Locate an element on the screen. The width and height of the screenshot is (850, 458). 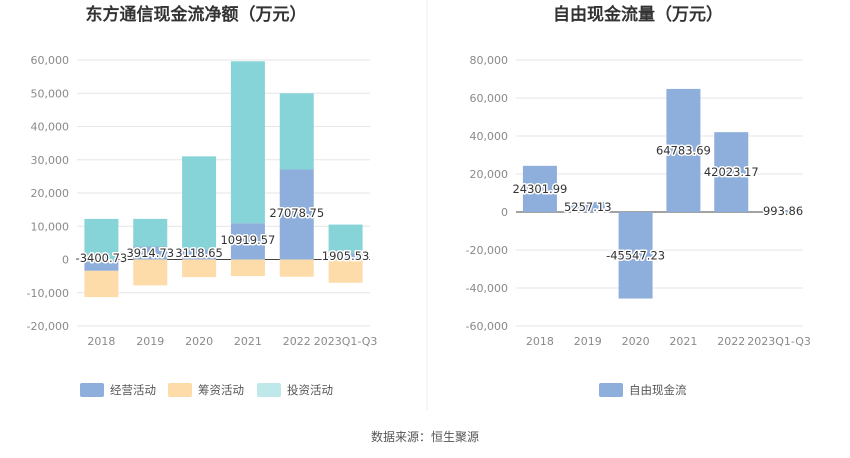
right-chart-title: 自由现金流量（万元） is located at coordinates (638, 14).